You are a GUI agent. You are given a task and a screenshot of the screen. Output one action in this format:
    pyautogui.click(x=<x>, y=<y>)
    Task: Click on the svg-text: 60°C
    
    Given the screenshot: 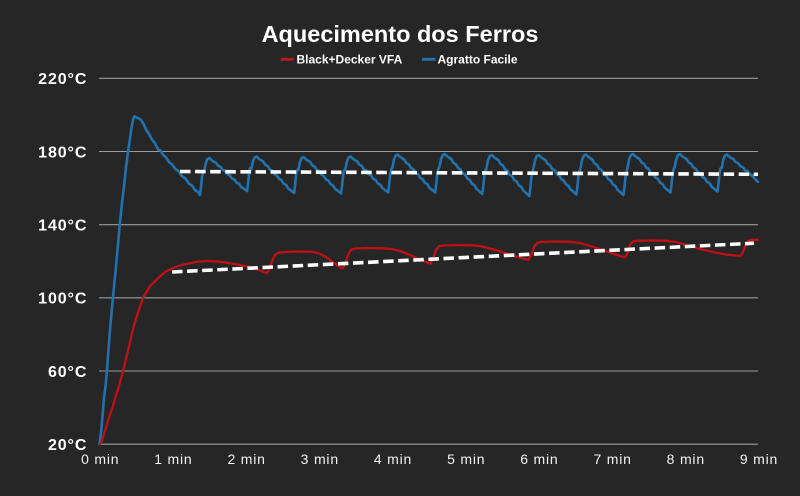 What is the action you would take?
    pyautogui.click(x=67, y=372)
    